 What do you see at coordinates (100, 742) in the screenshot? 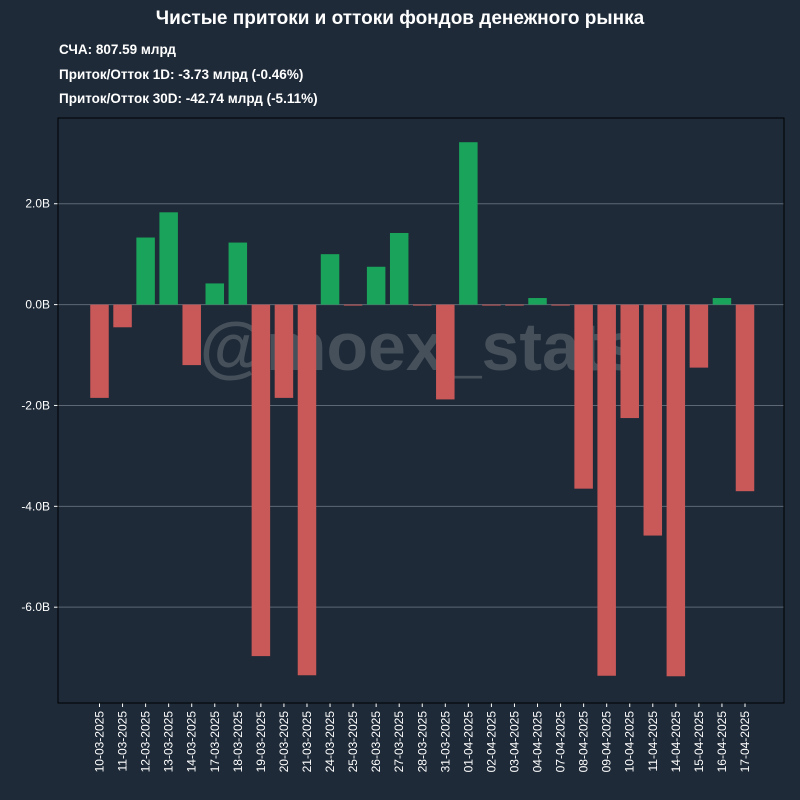
I see `x-tick-label: 10-03-2025` at bounding box center [100, 742].